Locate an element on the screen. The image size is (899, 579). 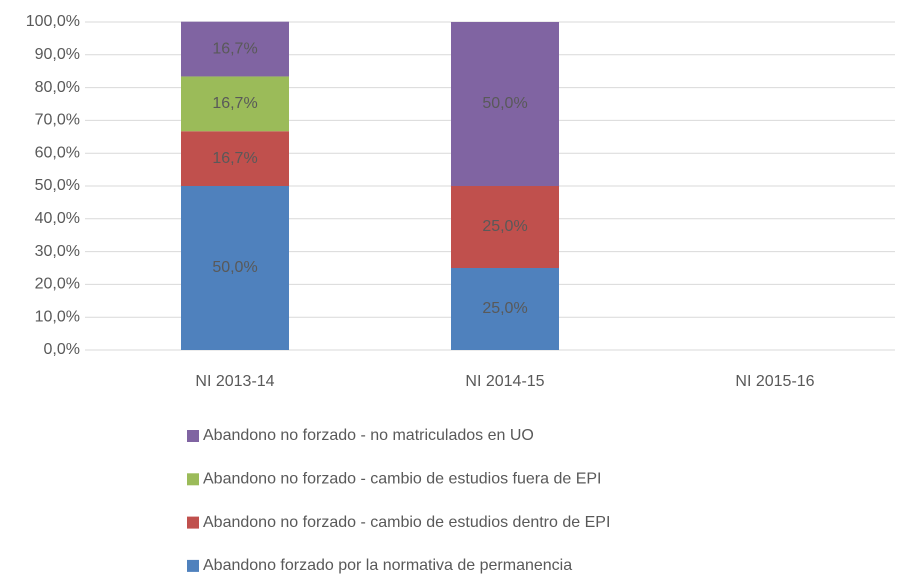
x-tick-label: NI 2015-16 is located at coordinates (774, 381).